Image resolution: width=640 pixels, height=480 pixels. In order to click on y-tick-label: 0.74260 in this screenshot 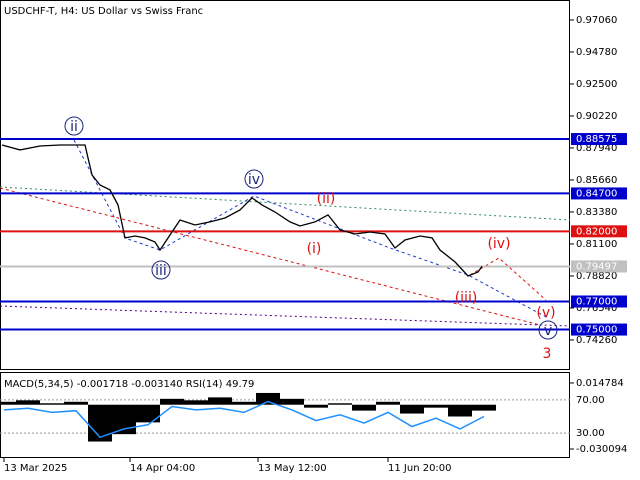, I will do `click(596, 340)`.